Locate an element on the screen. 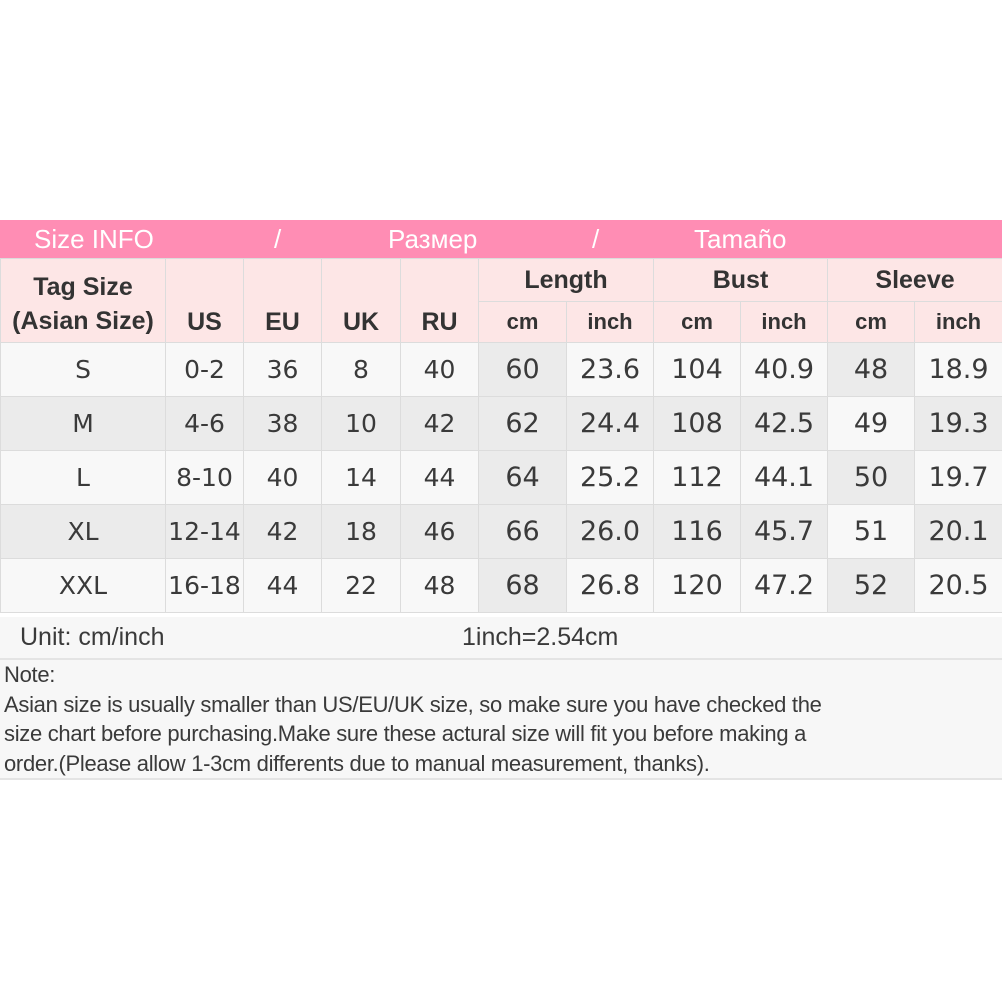 The width and height of the screenshot is (1002, 1002). cell-eu: 36 is located at coordinates (282, 369).